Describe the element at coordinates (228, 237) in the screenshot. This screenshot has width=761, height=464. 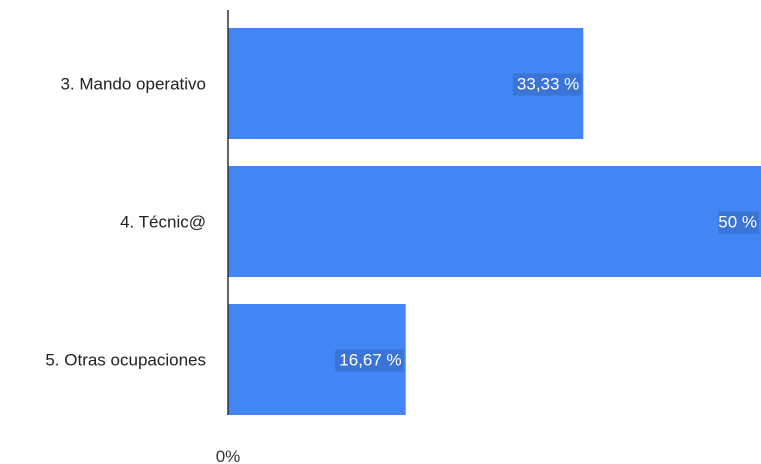
I see `axis-layer: 0%` at that location.